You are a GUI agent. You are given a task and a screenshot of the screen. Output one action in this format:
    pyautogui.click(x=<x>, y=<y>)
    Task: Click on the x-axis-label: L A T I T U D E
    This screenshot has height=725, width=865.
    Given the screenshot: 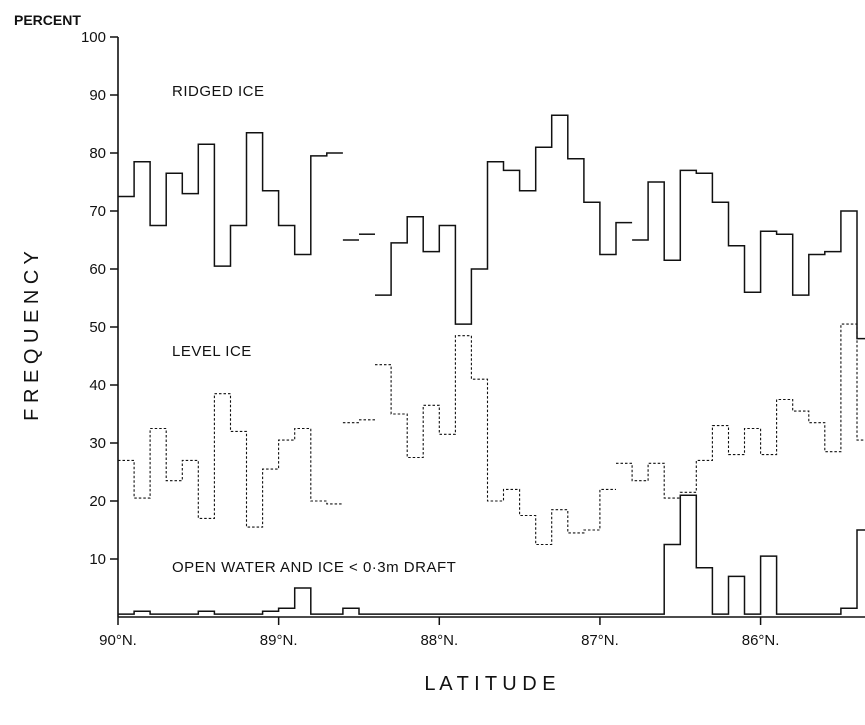 What is the action you would take?
    pyautogui.click(x=489, y=684)
    